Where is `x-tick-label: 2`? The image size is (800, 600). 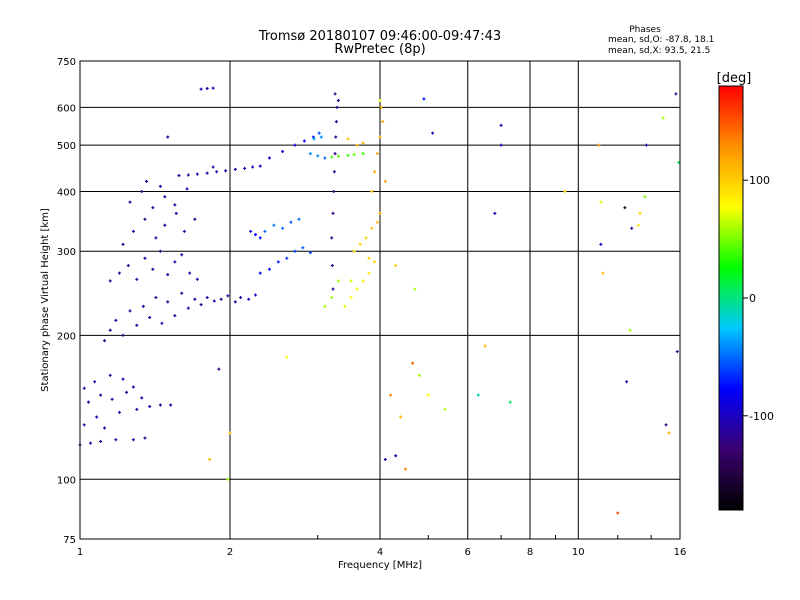
x-tick-label: 2 is located at coordinates (230, 552).